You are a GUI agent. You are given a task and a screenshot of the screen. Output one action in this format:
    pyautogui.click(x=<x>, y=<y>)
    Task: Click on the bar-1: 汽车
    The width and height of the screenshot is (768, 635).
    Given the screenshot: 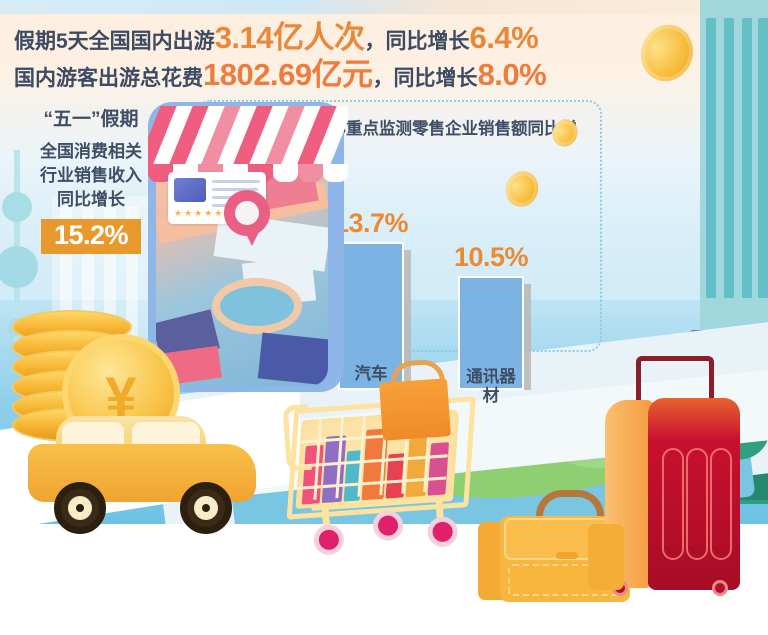 What is the action you would take?
    pyautogui.click(x=374, y=316)
    